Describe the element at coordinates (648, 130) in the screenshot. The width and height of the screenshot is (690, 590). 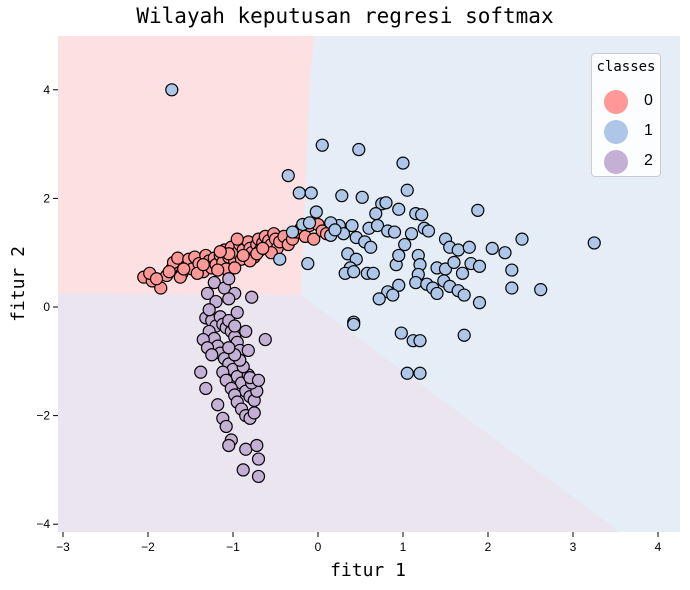
I see `legend-label: 1` at that location.